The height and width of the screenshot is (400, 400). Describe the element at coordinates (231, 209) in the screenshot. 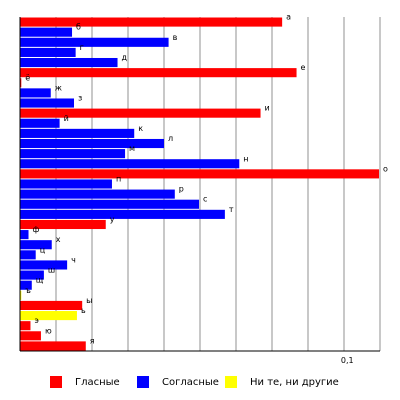

I see `bar-label-20: т` at that location.